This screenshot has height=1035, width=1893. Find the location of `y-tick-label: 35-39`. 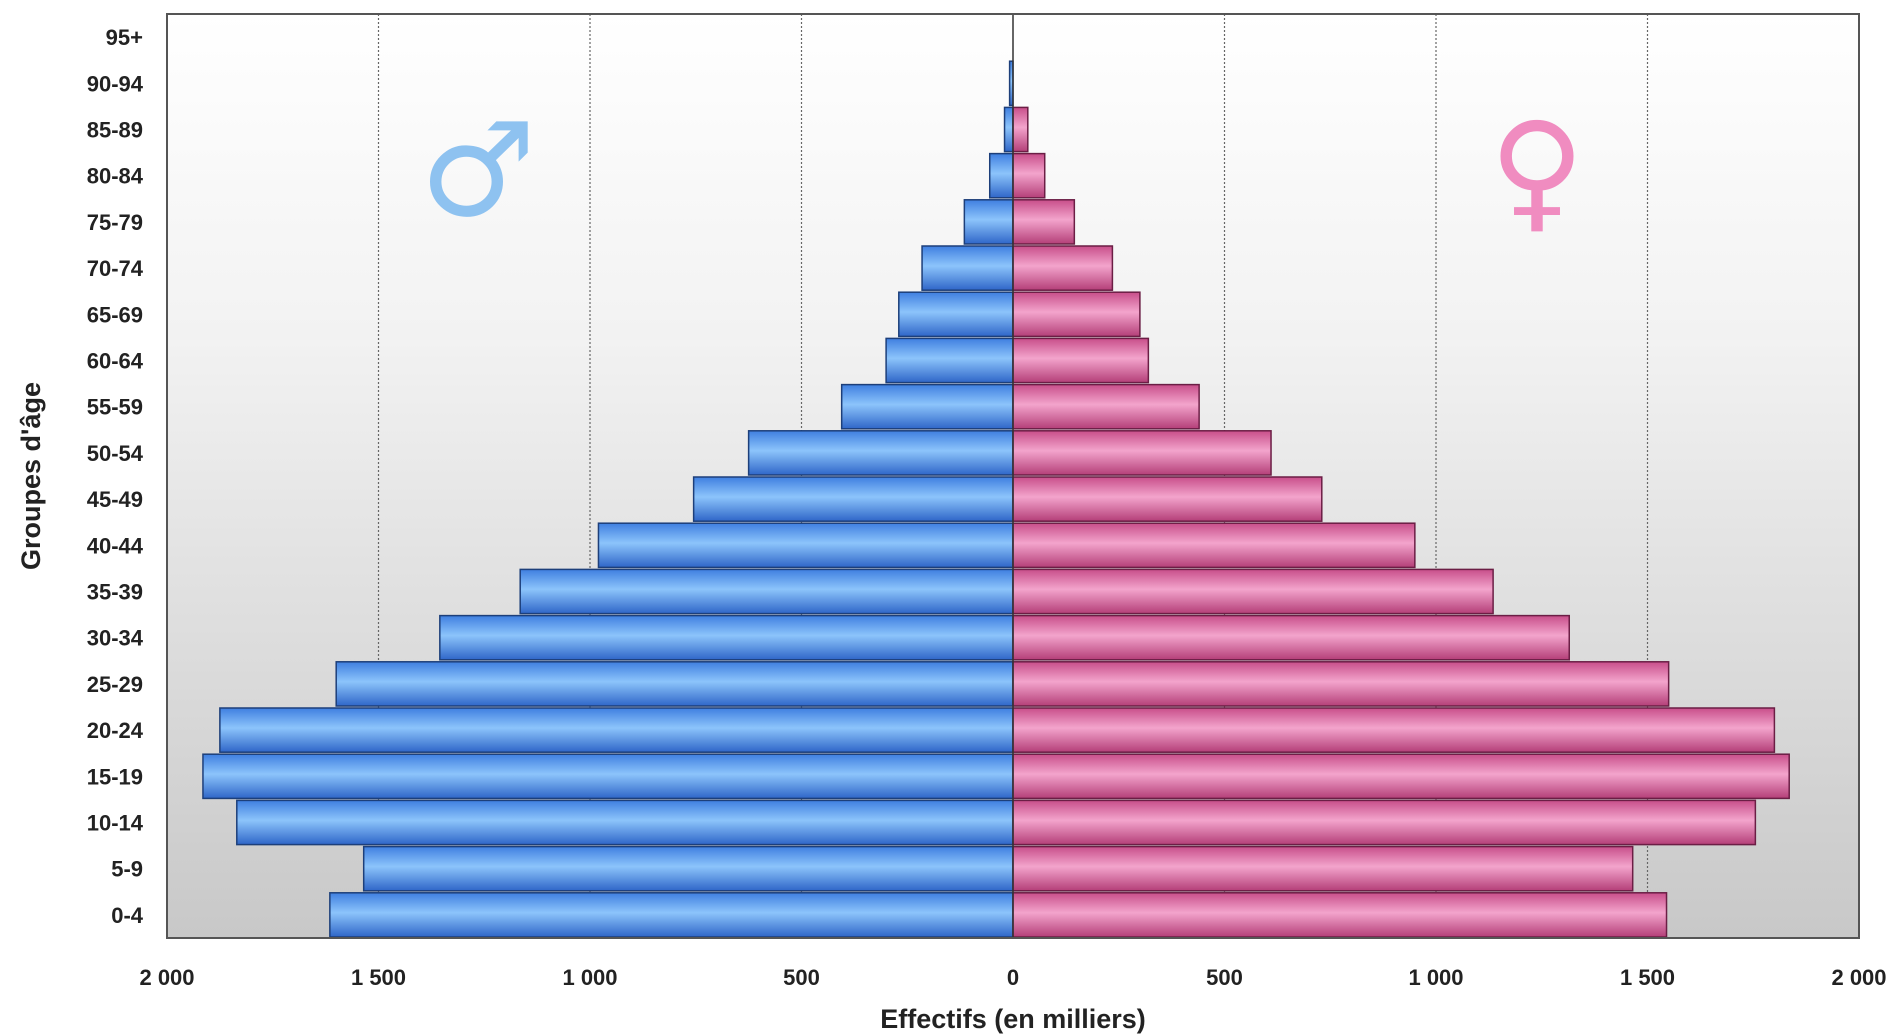

y-tick-label: 35-39 is located at coordinates (115, 592).